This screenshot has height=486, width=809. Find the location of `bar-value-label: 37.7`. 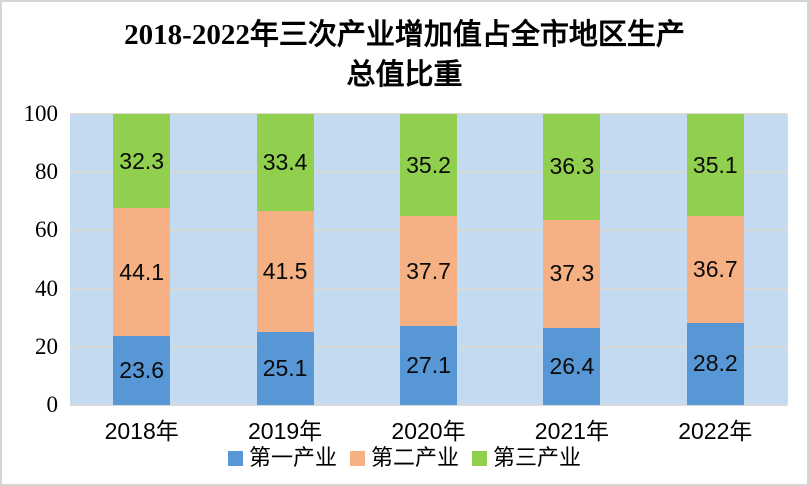

bar-value-label: 37.7 is located at coordinates (428, 270).